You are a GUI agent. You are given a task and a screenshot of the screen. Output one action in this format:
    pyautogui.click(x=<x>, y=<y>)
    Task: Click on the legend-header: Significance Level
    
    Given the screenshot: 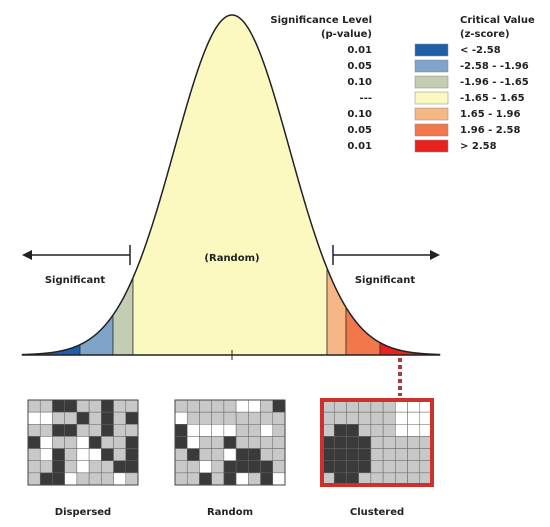 What is the action you would take?
    pyautogui.click(x=321, y=20)
    